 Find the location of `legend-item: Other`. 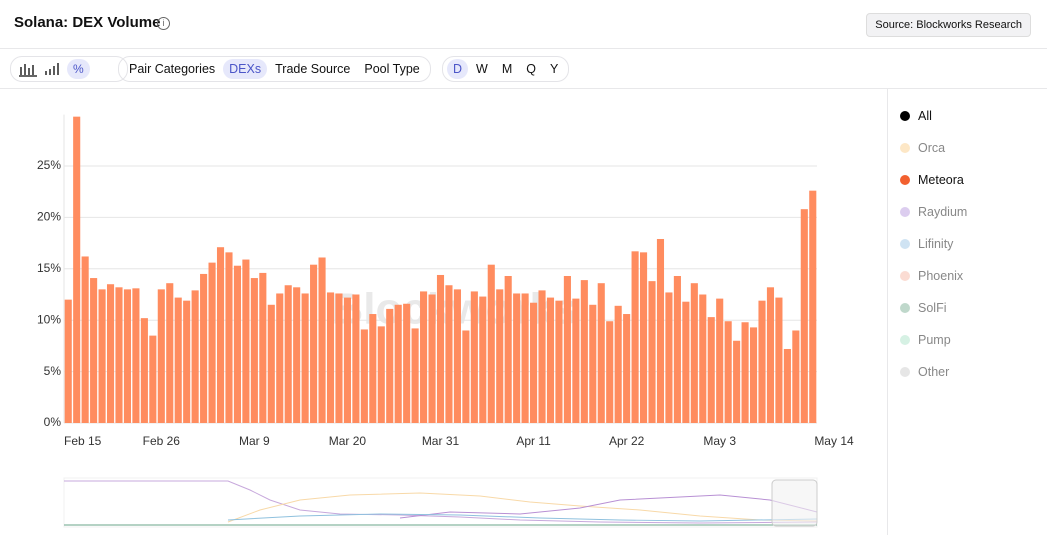

legend-item: Other is located at coordinates (933, 372).